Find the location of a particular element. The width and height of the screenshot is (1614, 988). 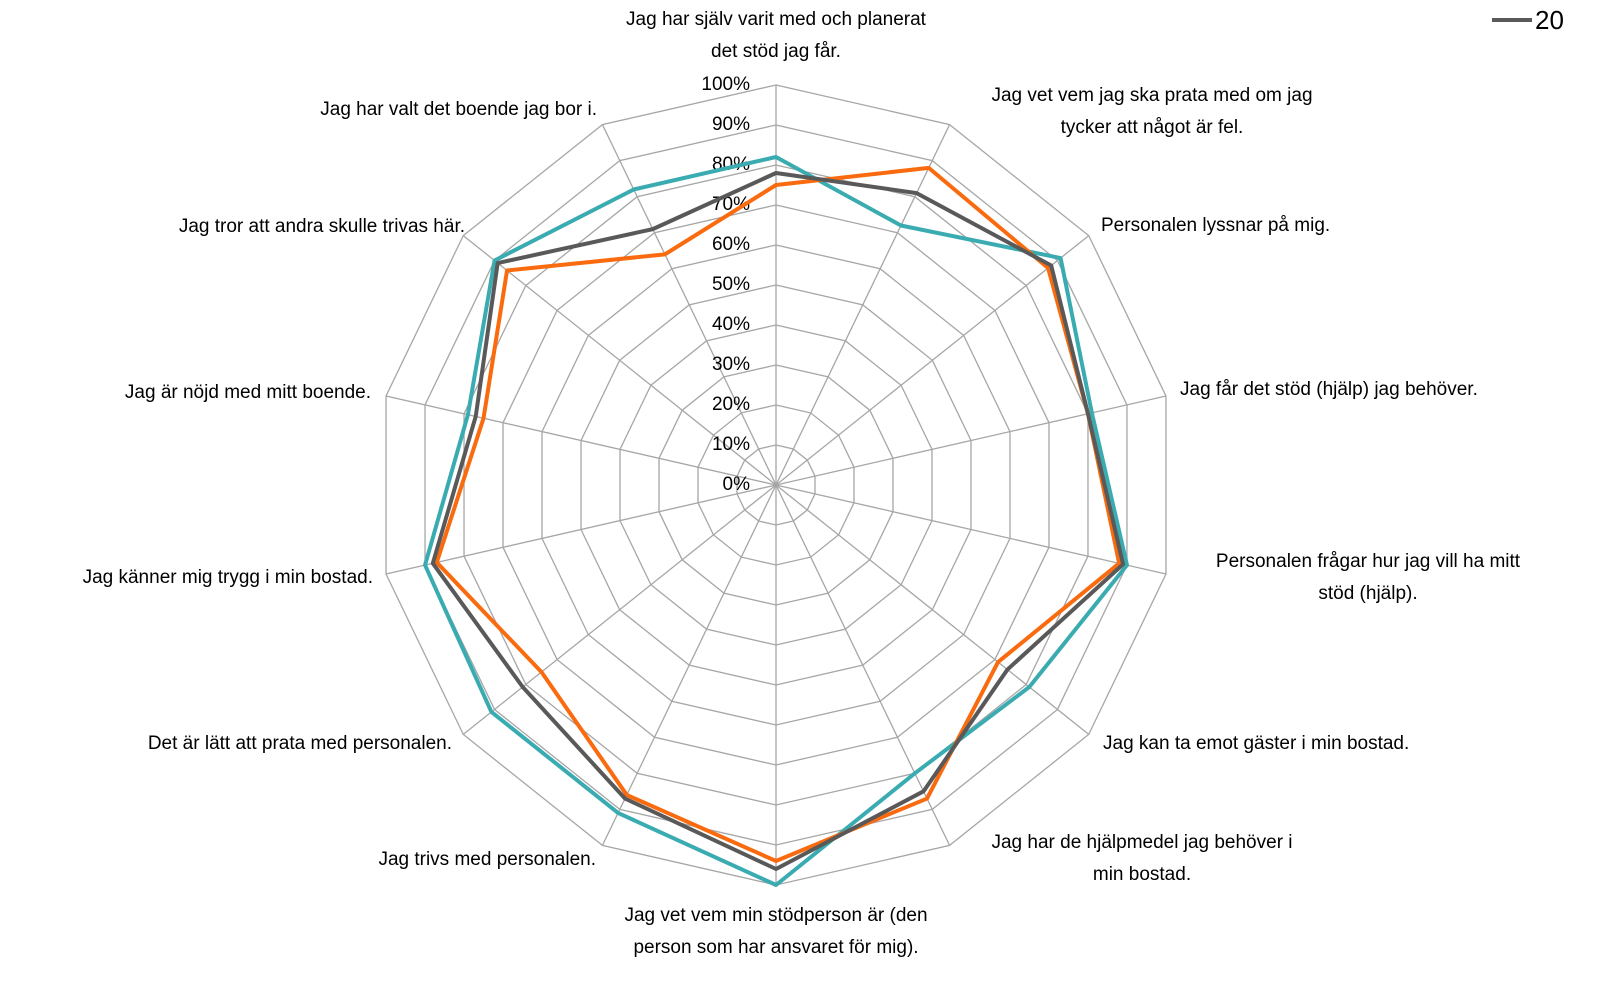

y-tick-label: 60% is located at coordinates (731, 244).